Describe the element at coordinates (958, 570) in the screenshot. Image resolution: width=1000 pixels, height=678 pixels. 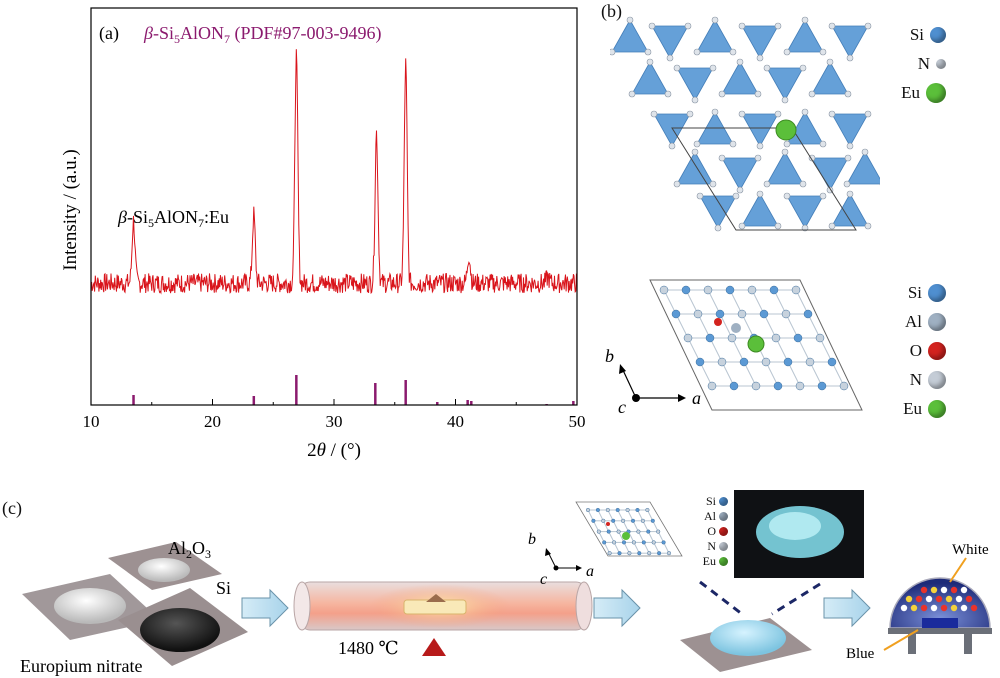
I see `white-pointer` at that location.